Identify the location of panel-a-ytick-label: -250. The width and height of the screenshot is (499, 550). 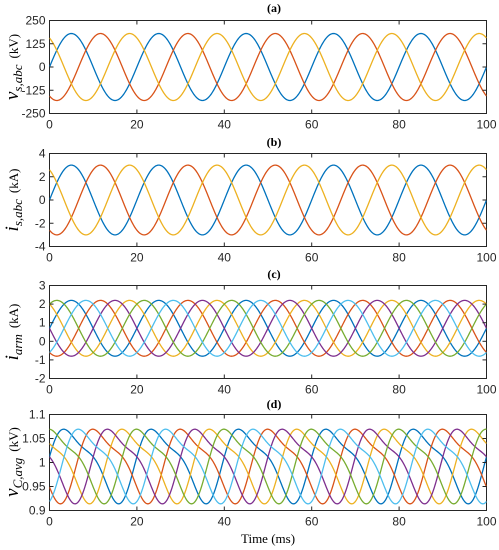
(33, 114).